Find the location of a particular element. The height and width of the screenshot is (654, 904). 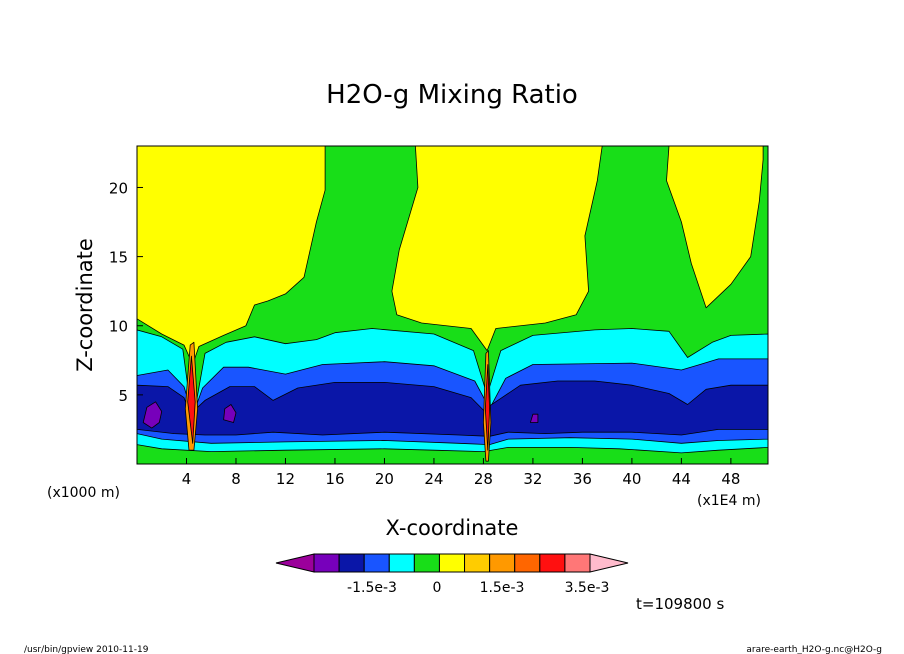

x-tick-label: 4 is located at coordinates (187, 479).